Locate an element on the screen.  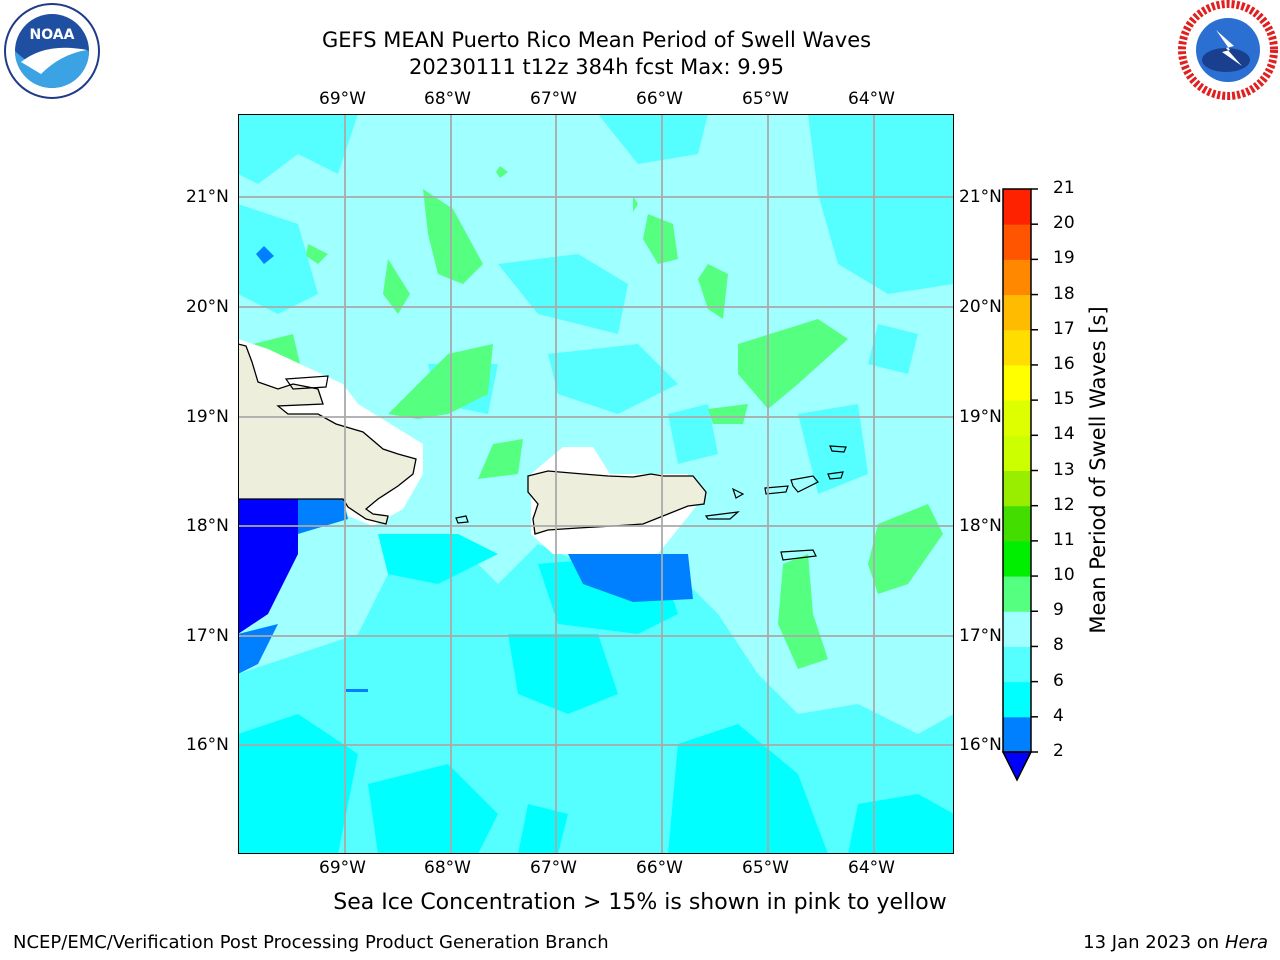
lat-label-right: 21°N is located at coordinates (980, 197).